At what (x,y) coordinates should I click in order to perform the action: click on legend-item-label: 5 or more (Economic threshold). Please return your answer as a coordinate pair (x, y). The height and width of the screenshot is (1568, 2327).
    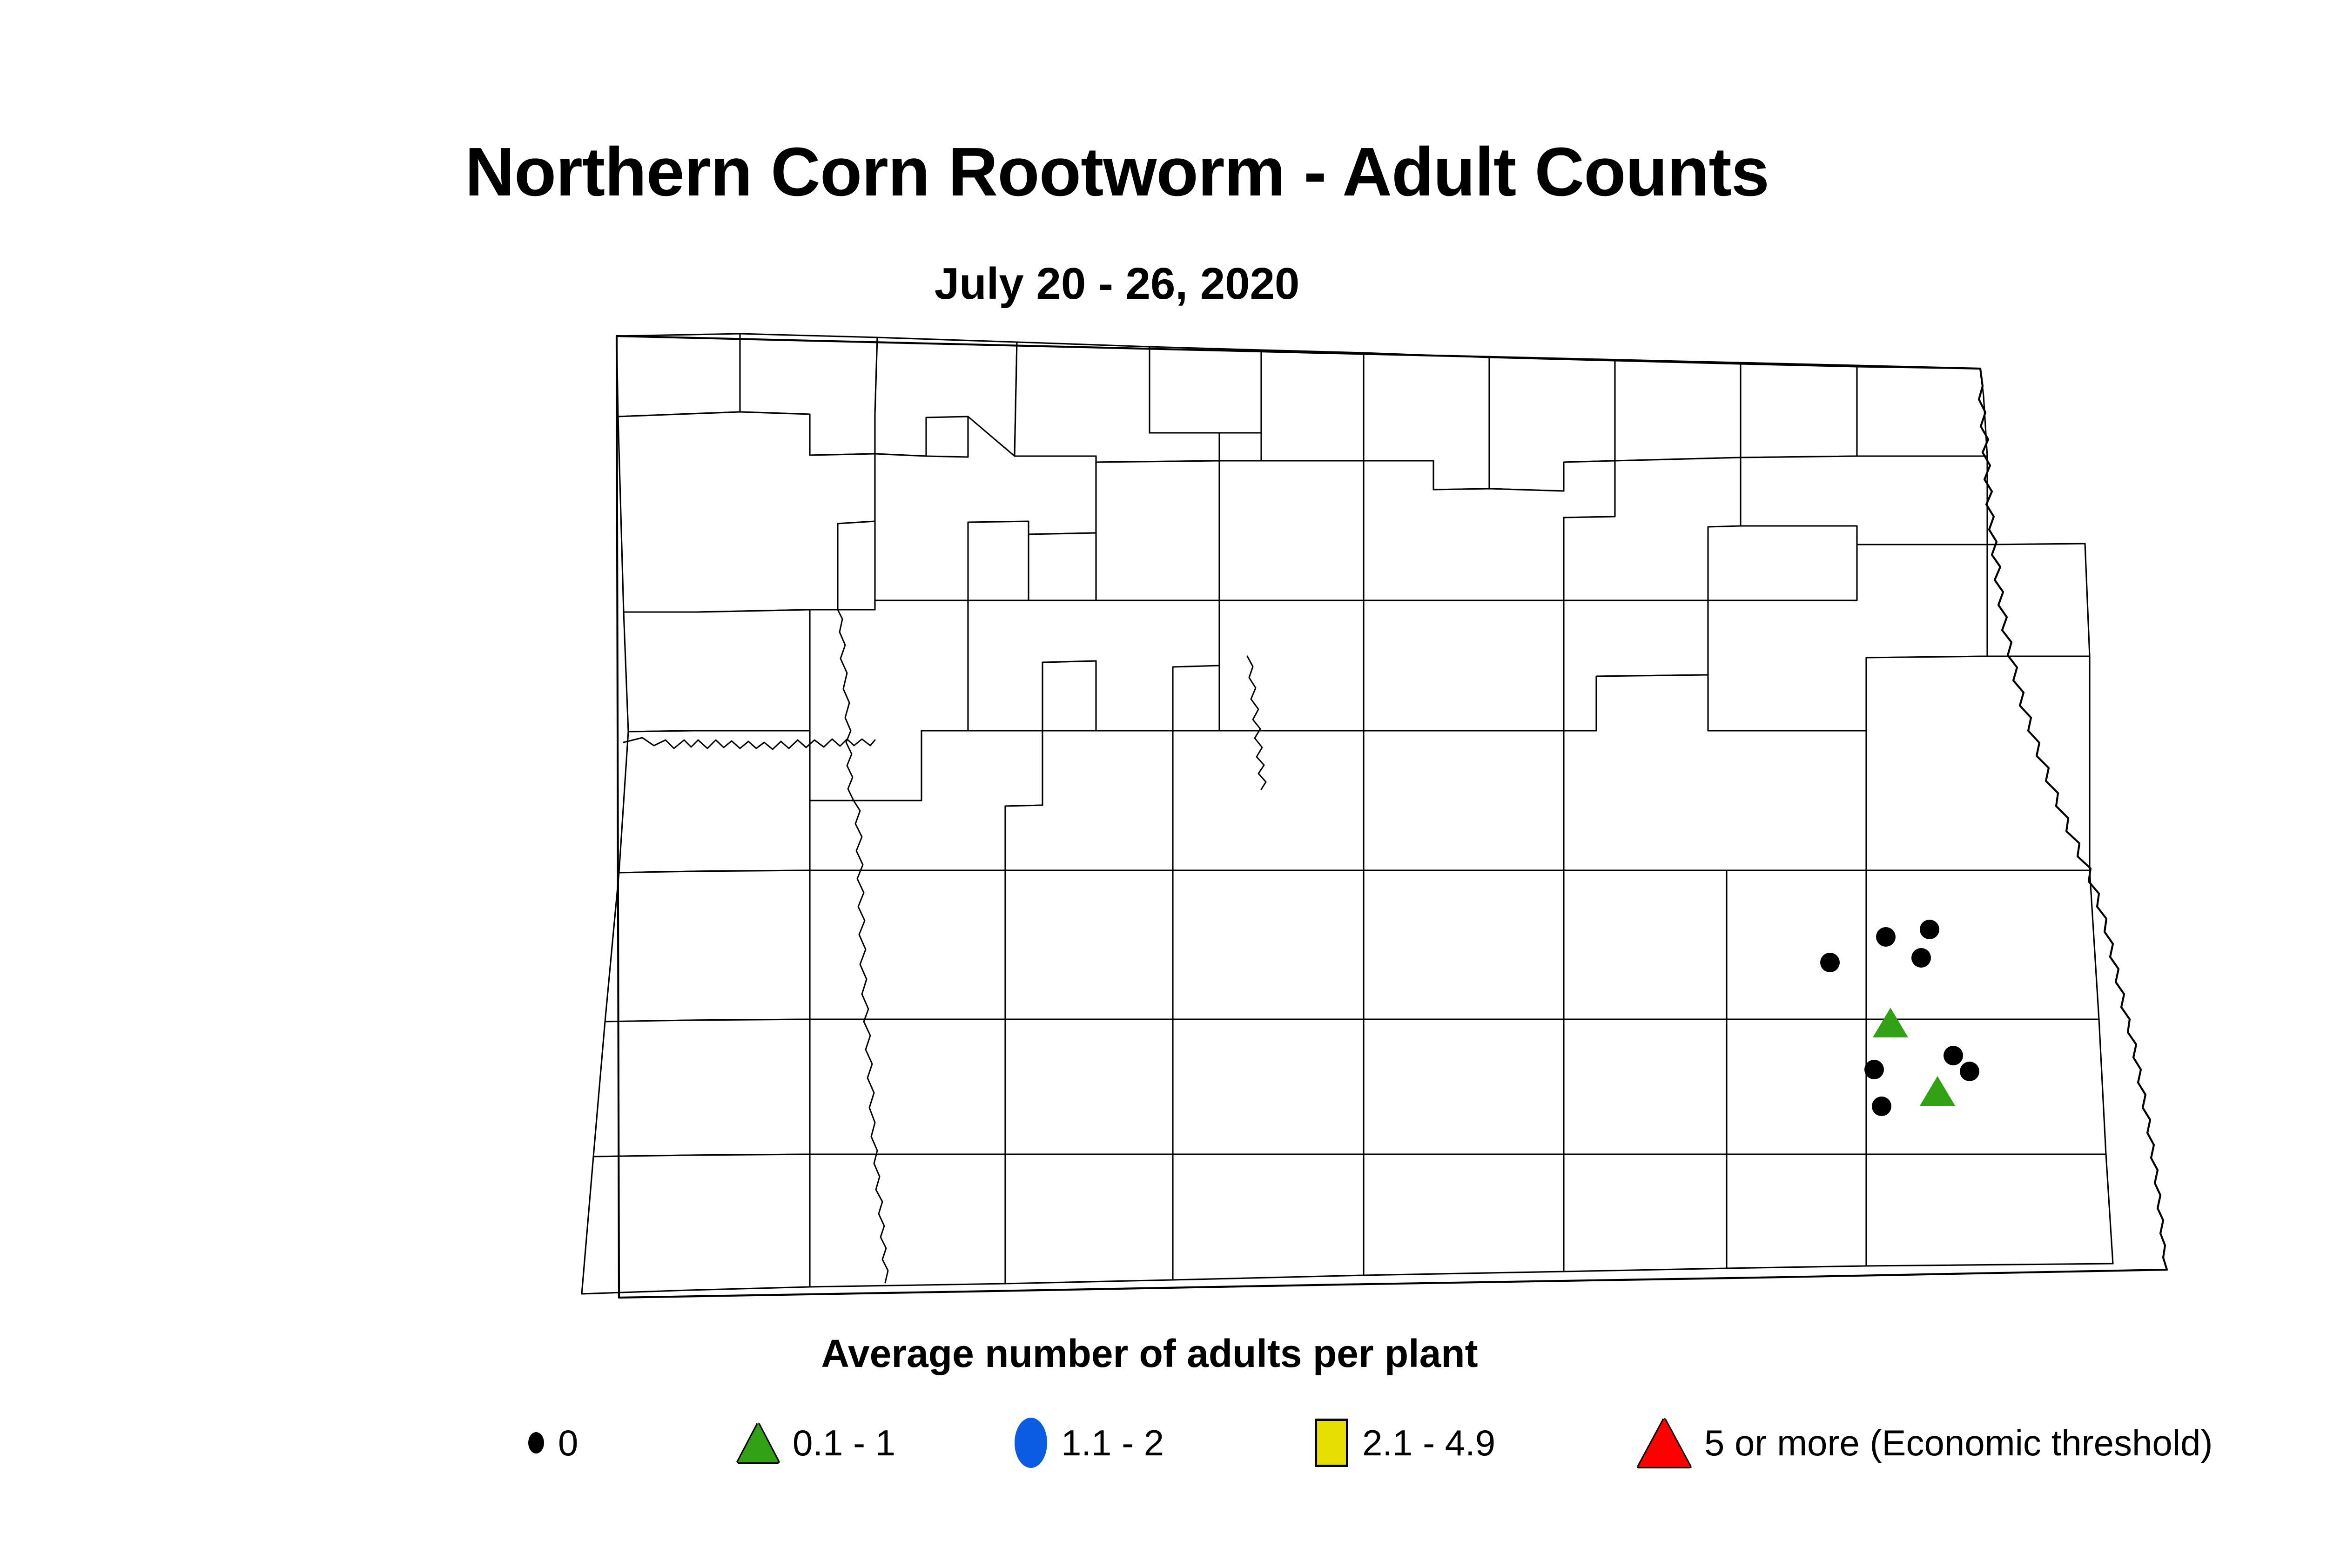
    Looking at the image, I should click on (1958, 1442).